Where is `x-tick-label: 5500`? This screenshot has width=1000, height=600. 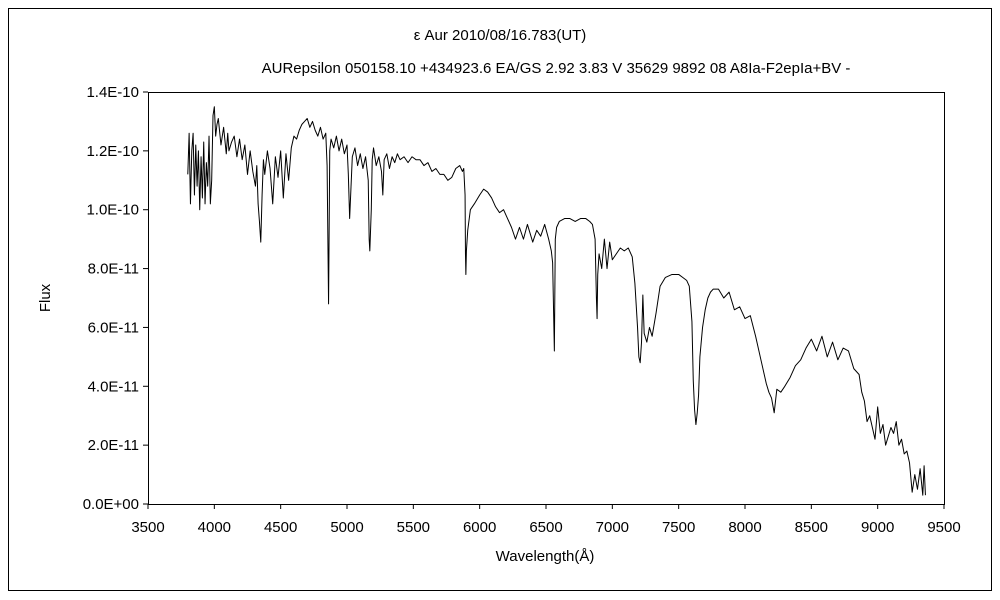 x-tick-label: 5500 is located at coordinates (413, 527).